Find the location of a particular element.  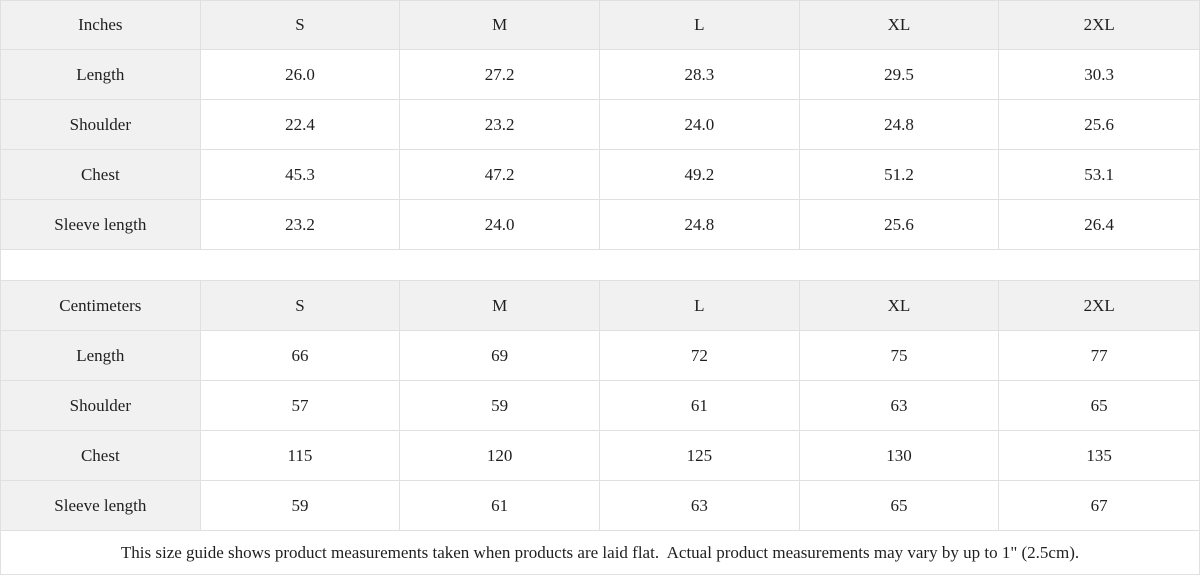

table-cell: 51.2 is located at coordinates (899, 175).